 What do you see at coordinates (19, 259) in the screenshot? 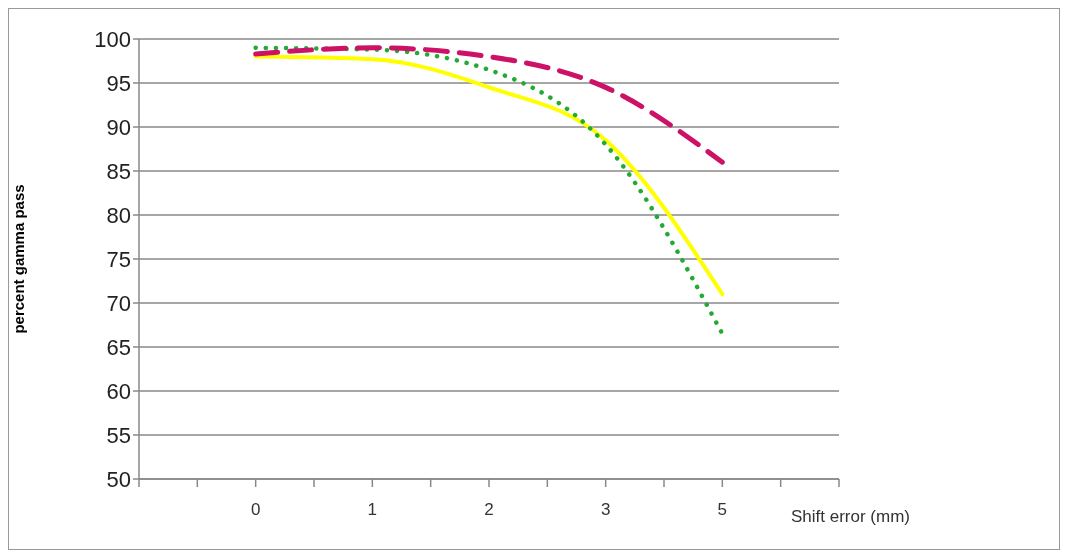
I see `y-axis-title: percent gamma pass` at bounding box center [19, 259].